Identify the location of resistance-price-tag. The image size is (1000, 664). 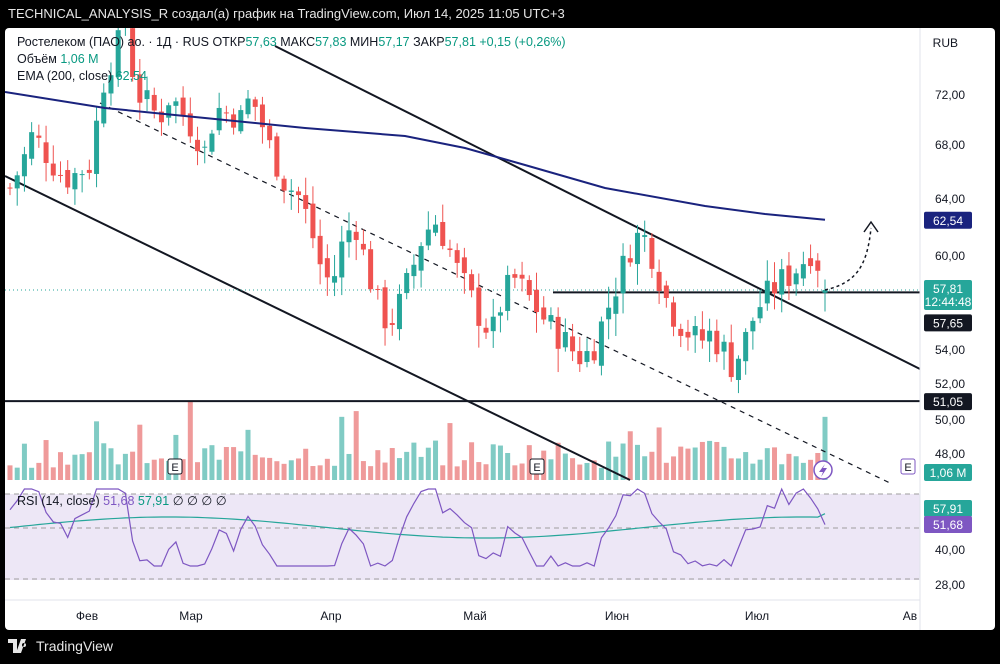
(948, 323).